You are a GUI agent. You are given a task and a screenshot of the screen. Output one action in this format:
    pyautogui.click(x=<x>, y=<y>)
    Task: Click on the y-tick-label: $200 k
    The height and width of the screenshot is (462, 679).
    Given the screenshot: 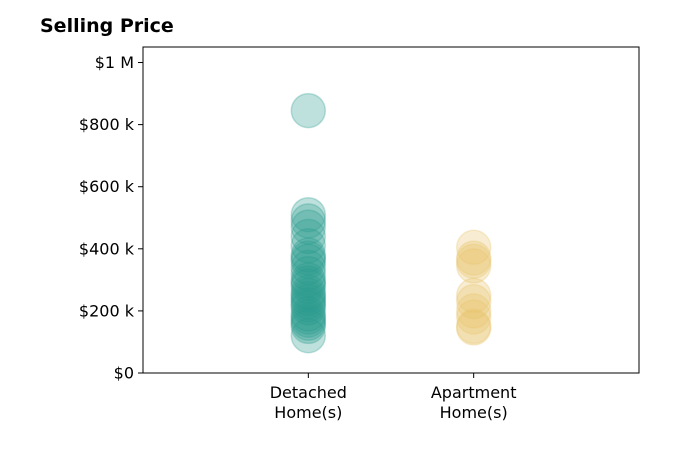 What is the action you would take?
    pyautogui.click(x=107, y=310)
    